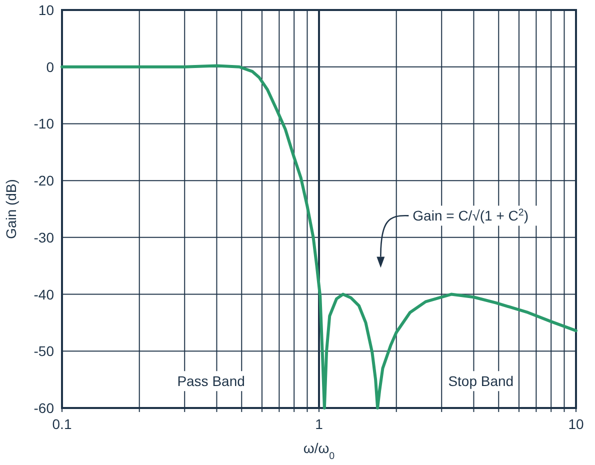 The width and height of the screenshot is (595, 465). I want to click on x-axis-title: ω/ω$_{0}$, so click(319, 451).